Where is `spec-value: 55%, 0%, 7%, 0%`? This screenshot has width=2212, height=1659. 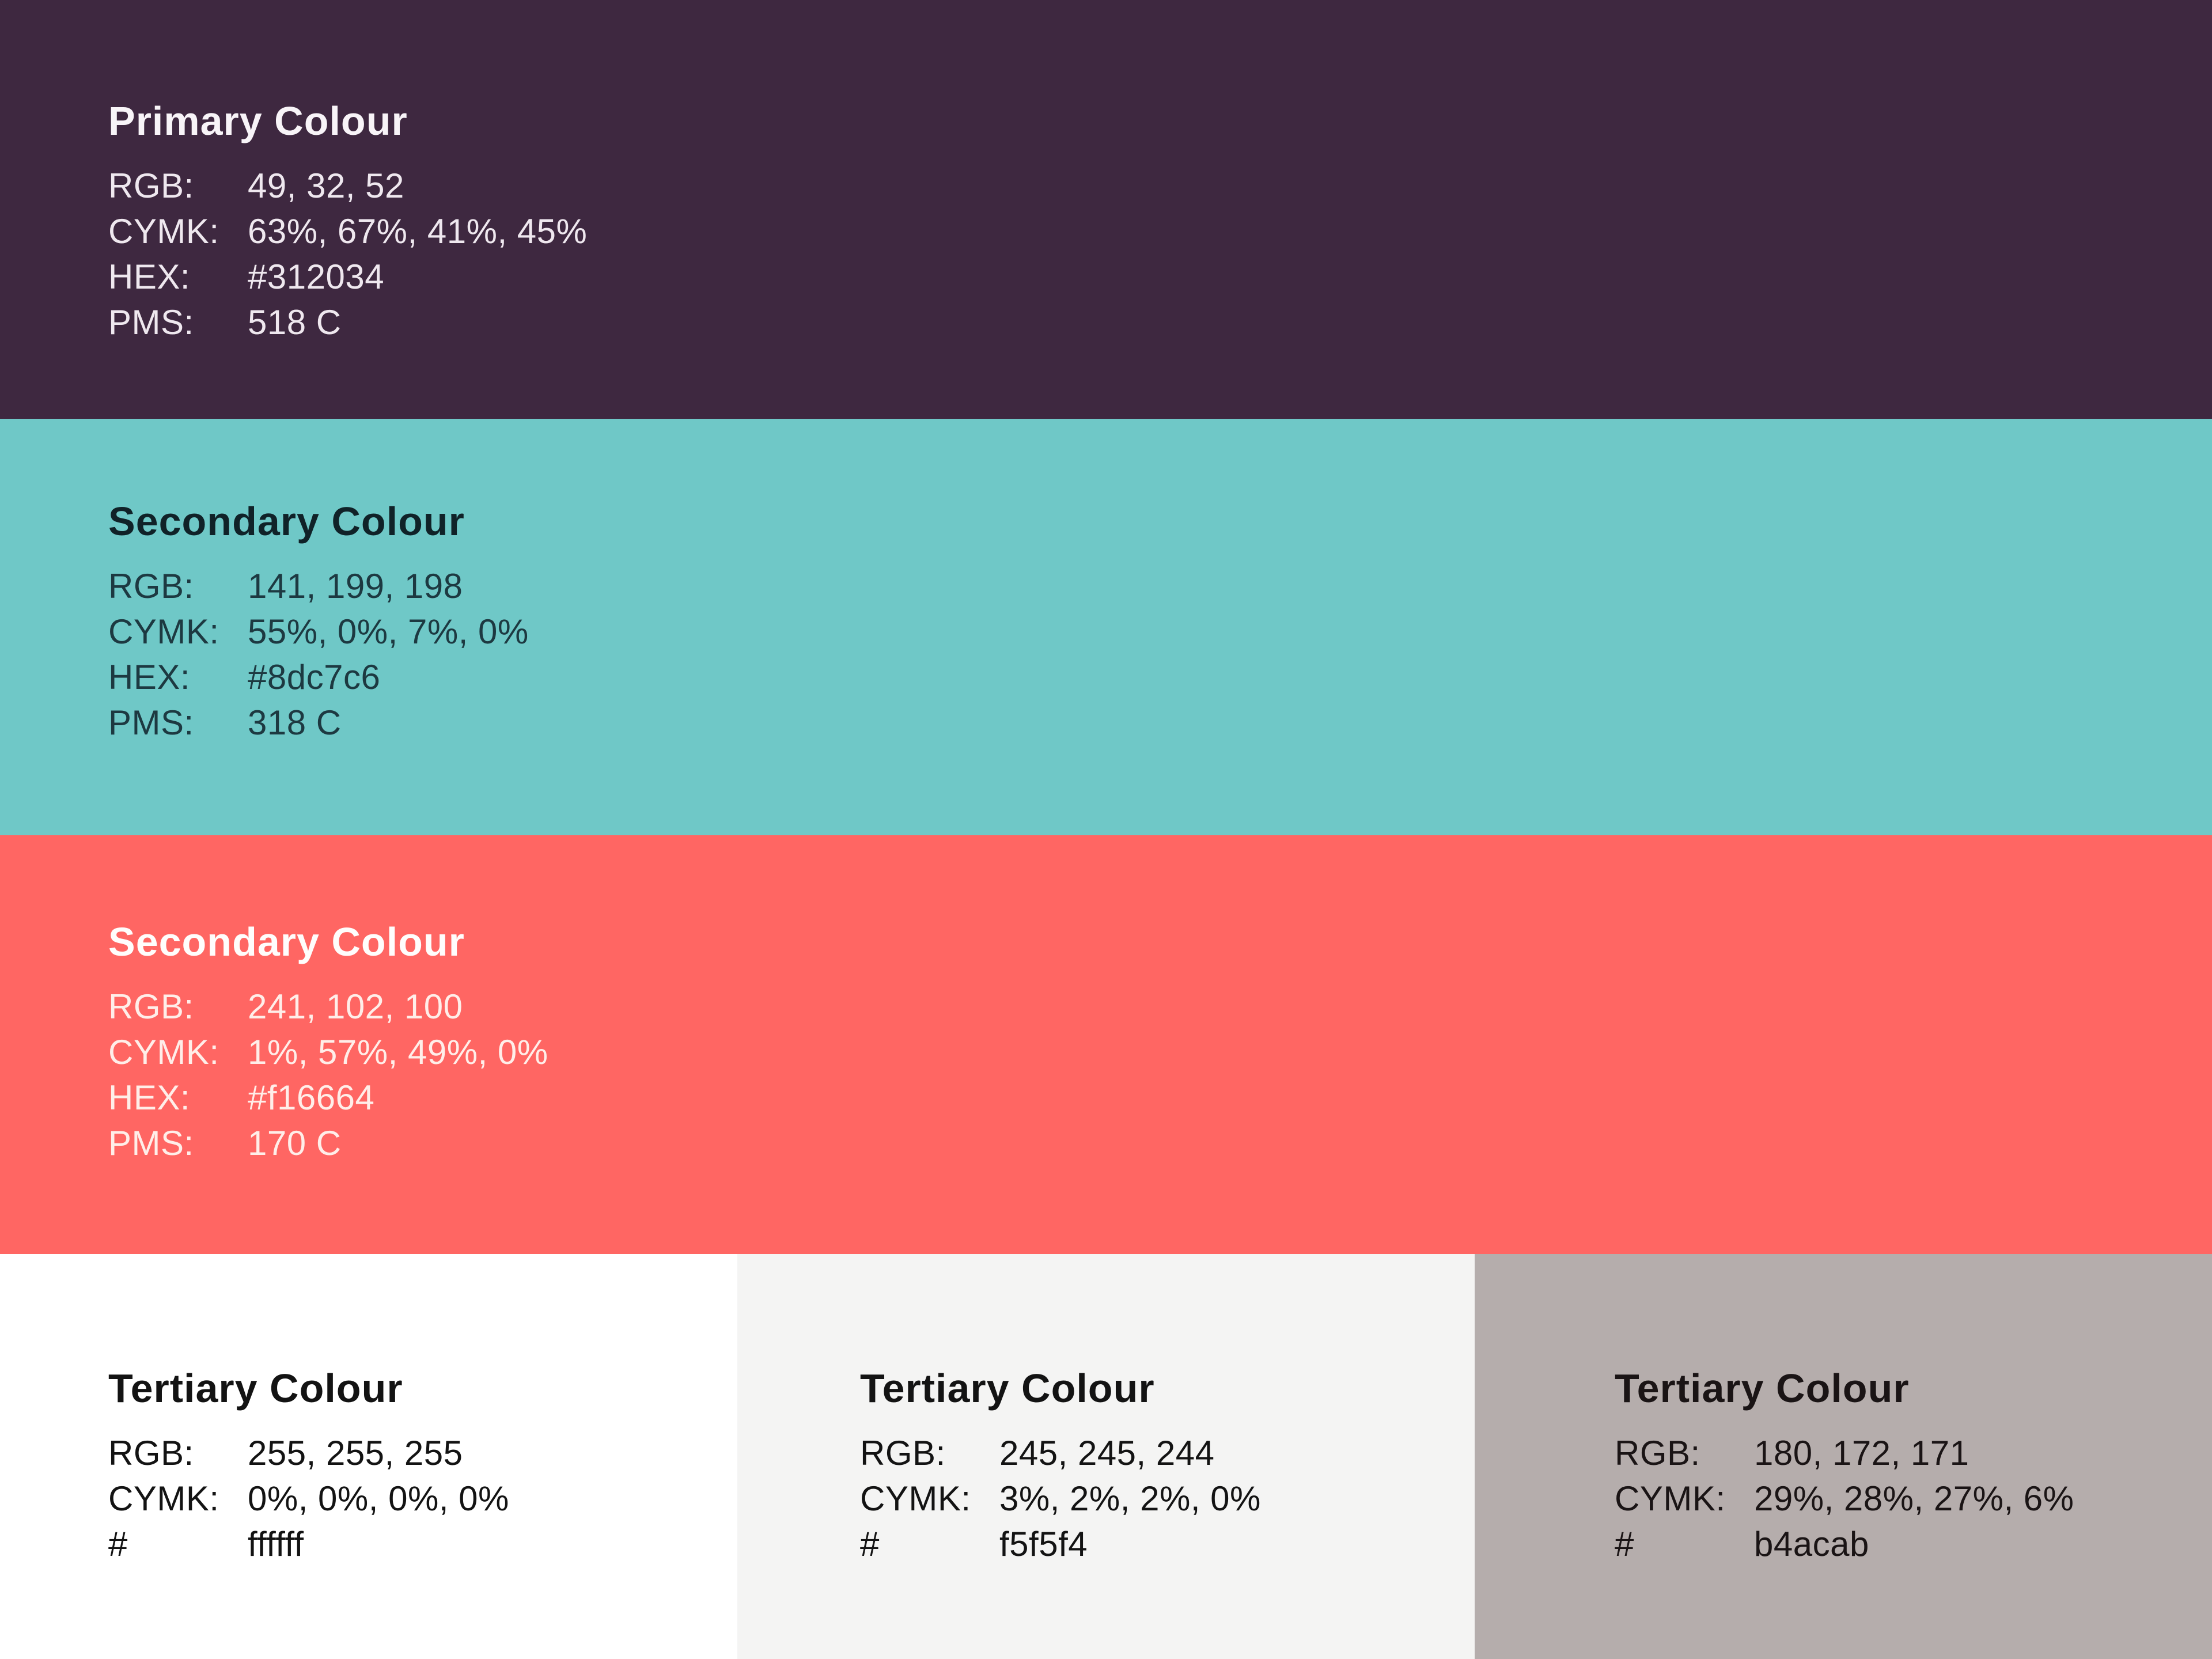 spec-value: 55%, 0%, 7%, 0% is located at coordinates (388, 631).